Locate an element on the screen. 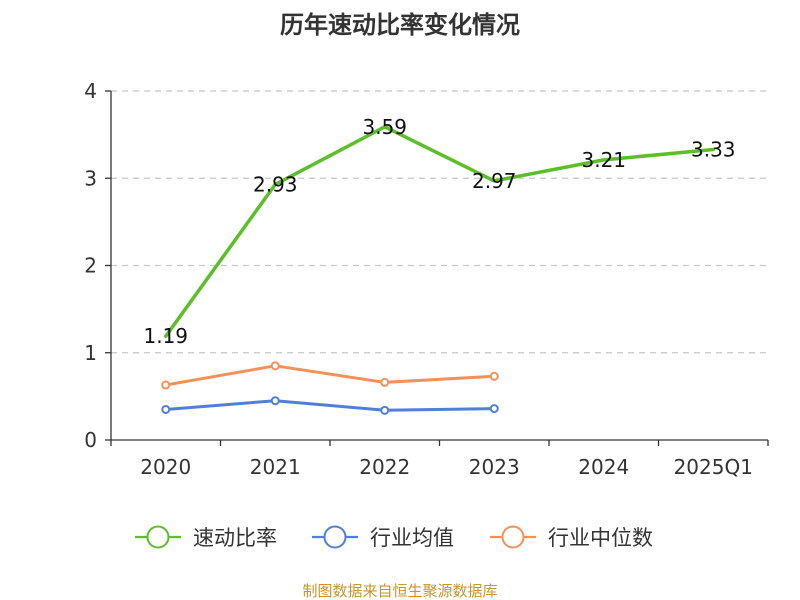  source-note: 制图数据来自恒生聚源数据库 is located at coordinates (399, 591).